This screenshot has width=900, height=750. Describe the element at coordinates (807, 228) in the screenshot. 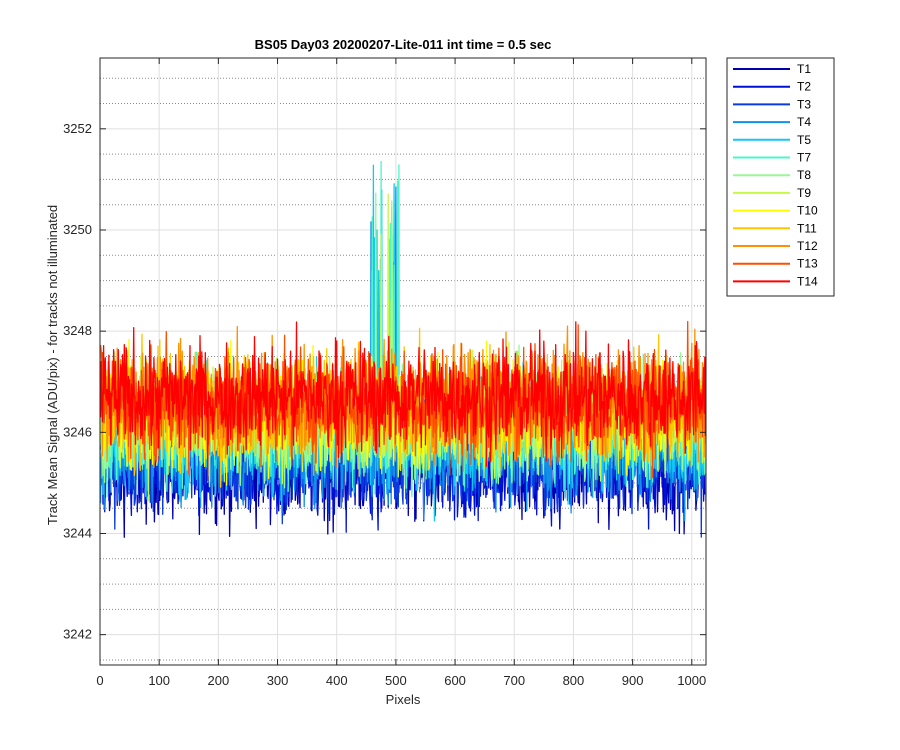

I see `legend-label: T11` at that location.